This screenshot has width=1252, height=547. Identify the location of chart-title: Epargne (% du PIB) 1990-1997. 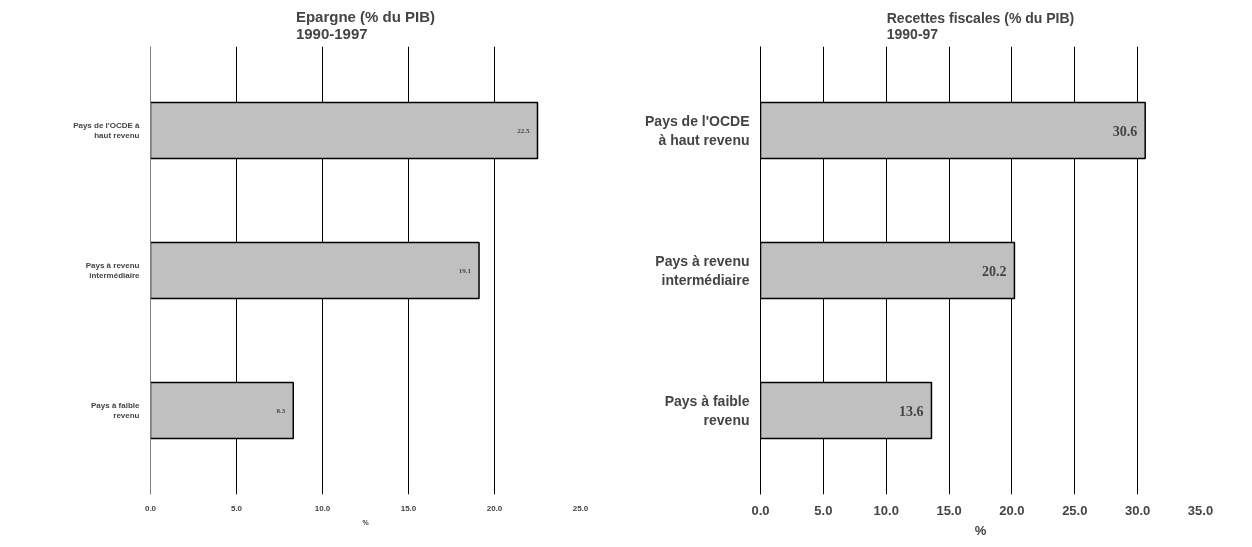
(365, 24).